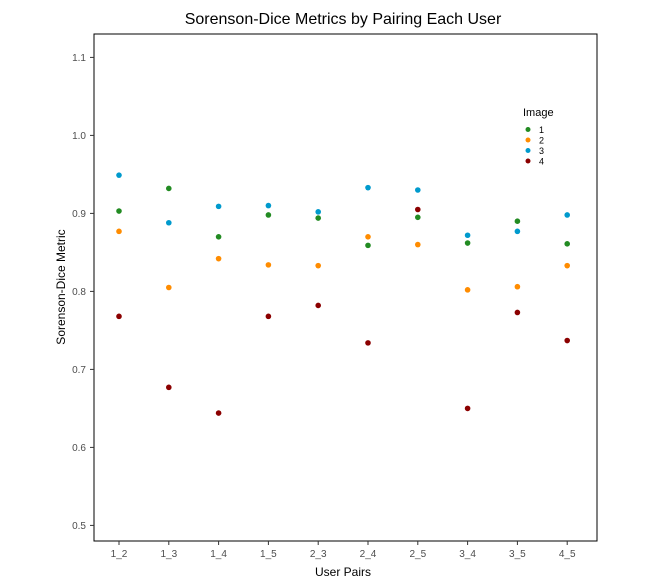 The width and height of the screenshot is (647, 587). Describe the element at coordinates (79, 58) in the screenshot. I see `y-tick-label: 1.1` at that location.